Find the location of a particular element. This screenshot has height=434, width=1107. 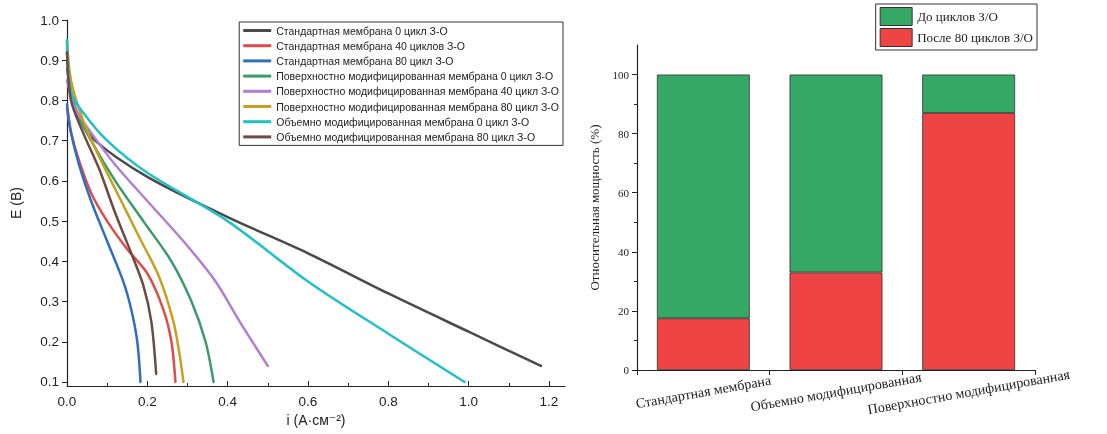

legend-label: До циклов З/О is located at coordinates (957, 16).